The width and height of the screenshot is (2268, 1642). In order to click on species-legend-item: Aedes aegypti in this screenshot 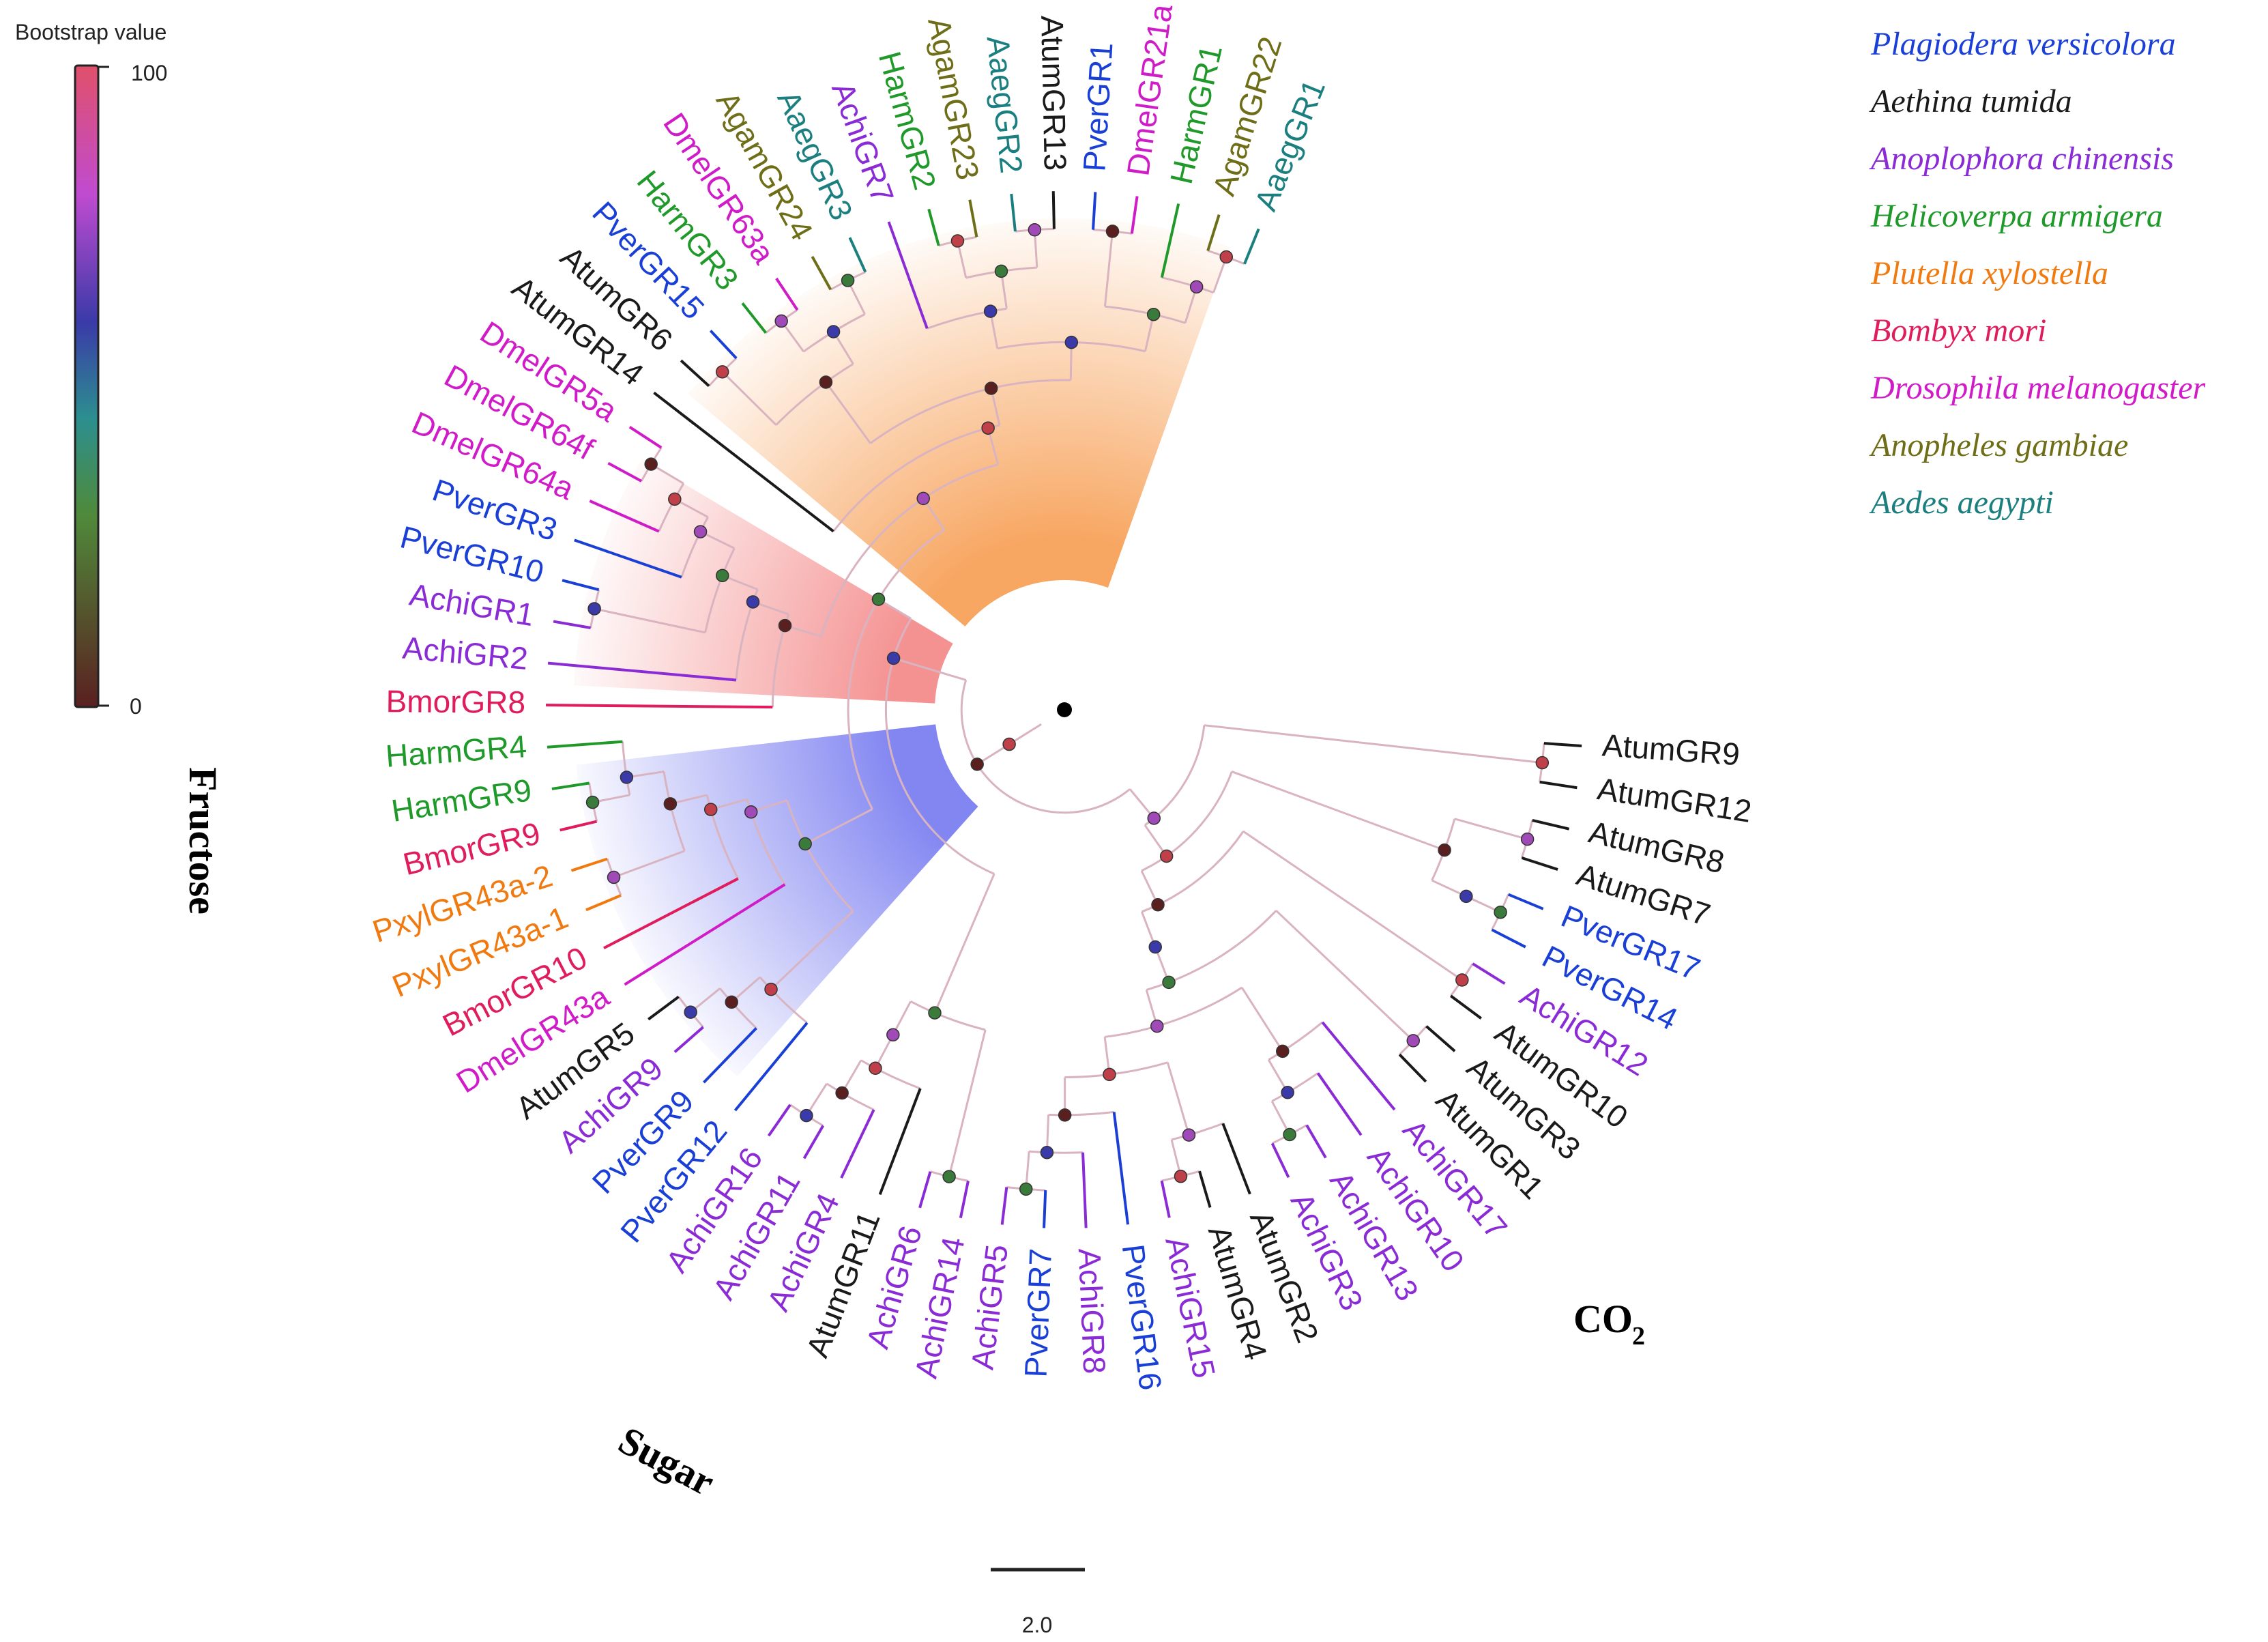, I will do `click(1961, 503)`.